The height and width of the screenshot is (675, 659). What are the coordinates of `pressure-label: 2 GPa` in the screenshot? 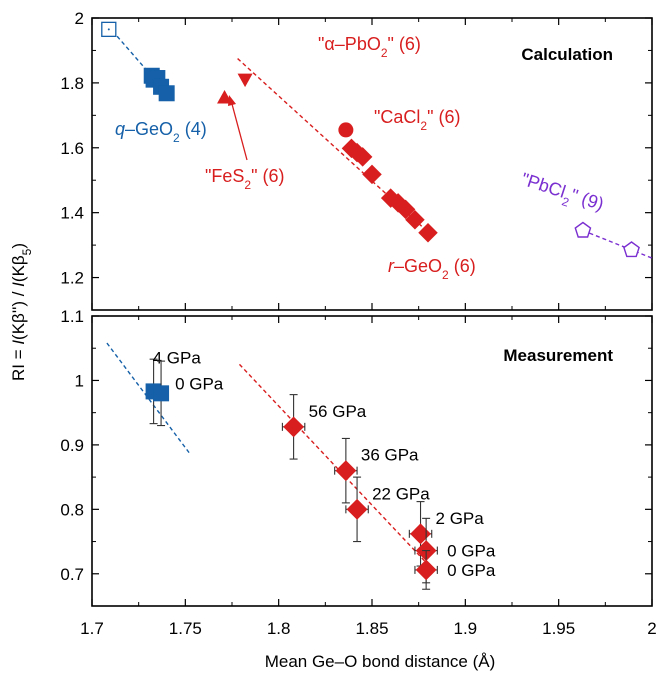 It's located at (460, 518).